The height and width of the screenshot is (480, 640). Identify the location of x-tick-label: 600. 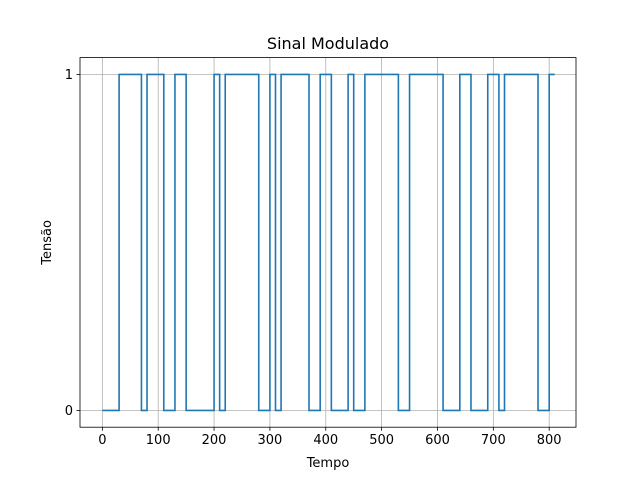
(437, 440).